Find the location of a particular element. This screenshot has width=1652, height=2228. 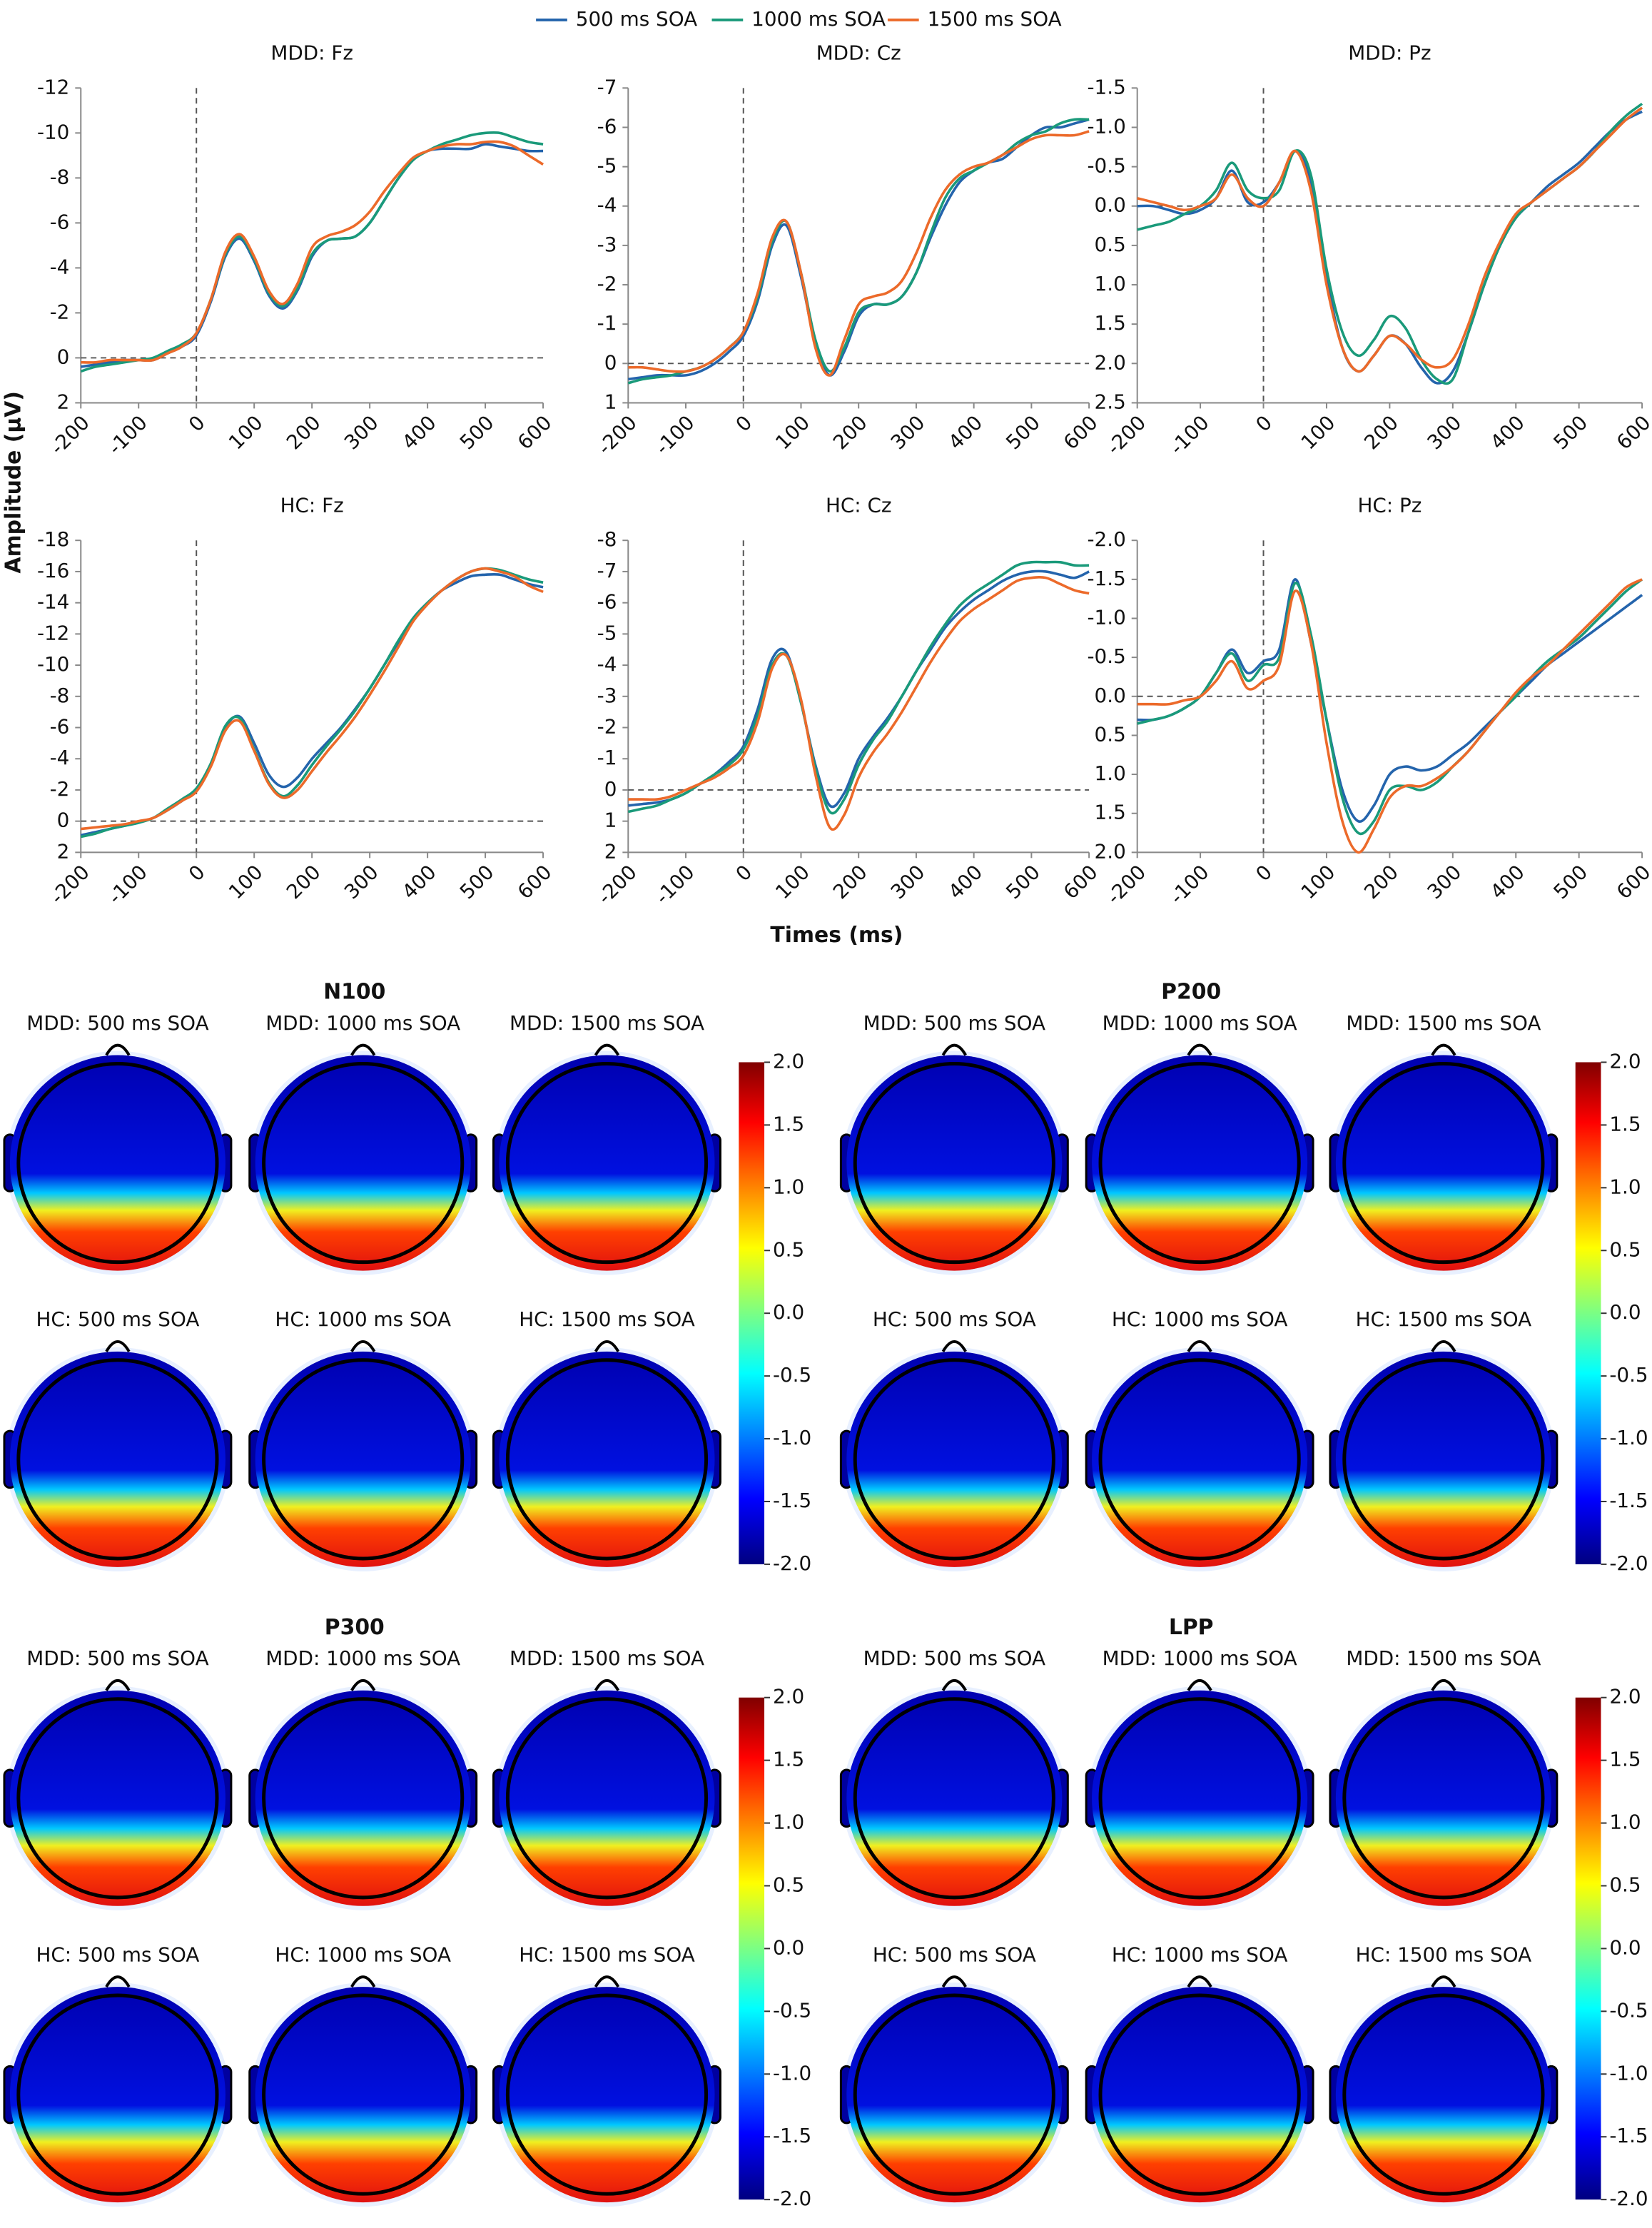

colorbar-tick-label: 0.0 is located at coordinates (1625, 1947).